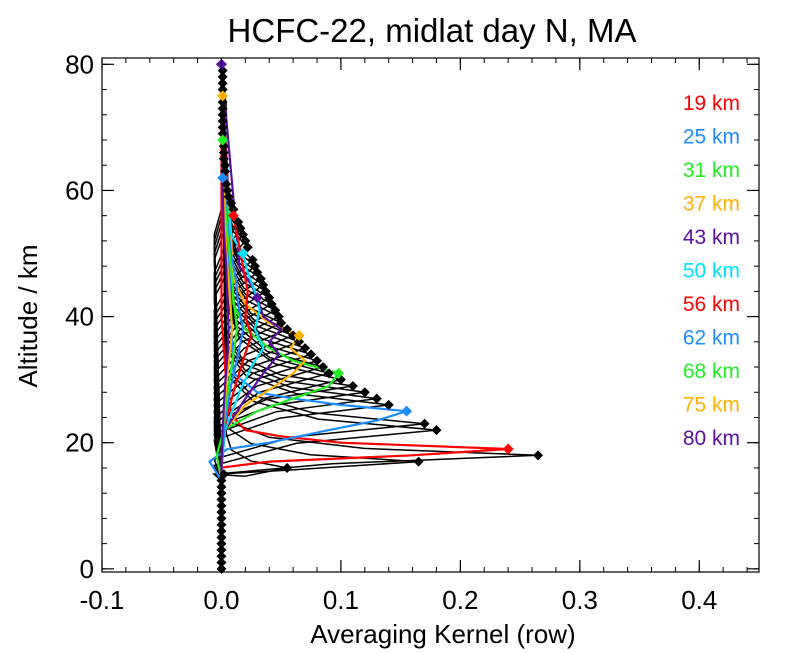  I want to click on legend-entry: 75 km, so click(711, 405).